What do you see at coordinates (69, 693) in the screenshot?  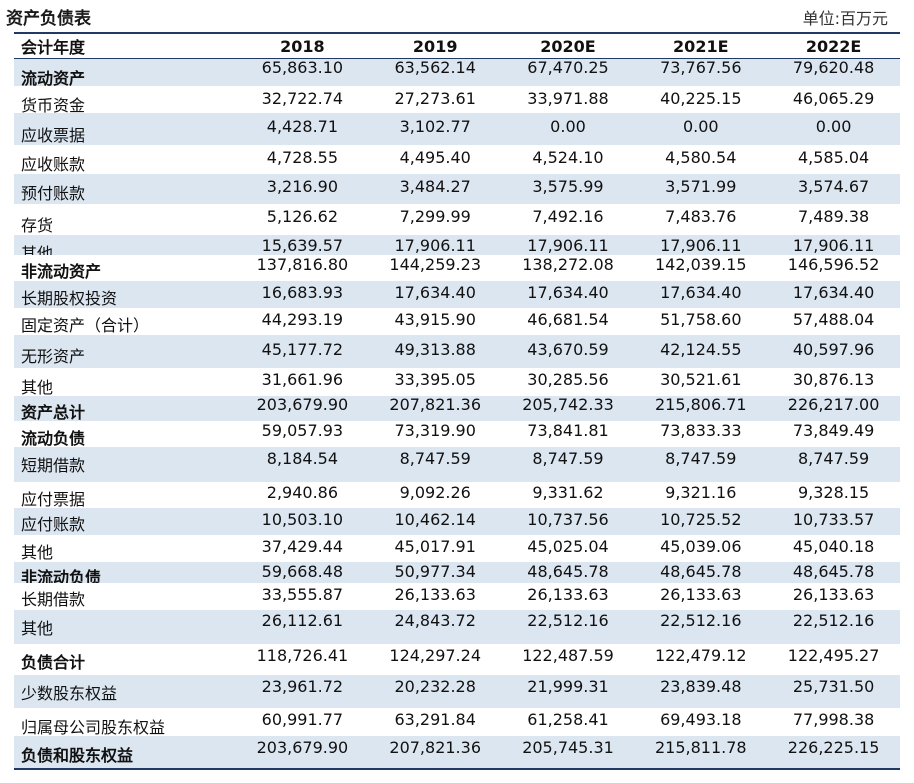 I see `row-label-text: 少数股东权益` at bounding box center [69, 693].